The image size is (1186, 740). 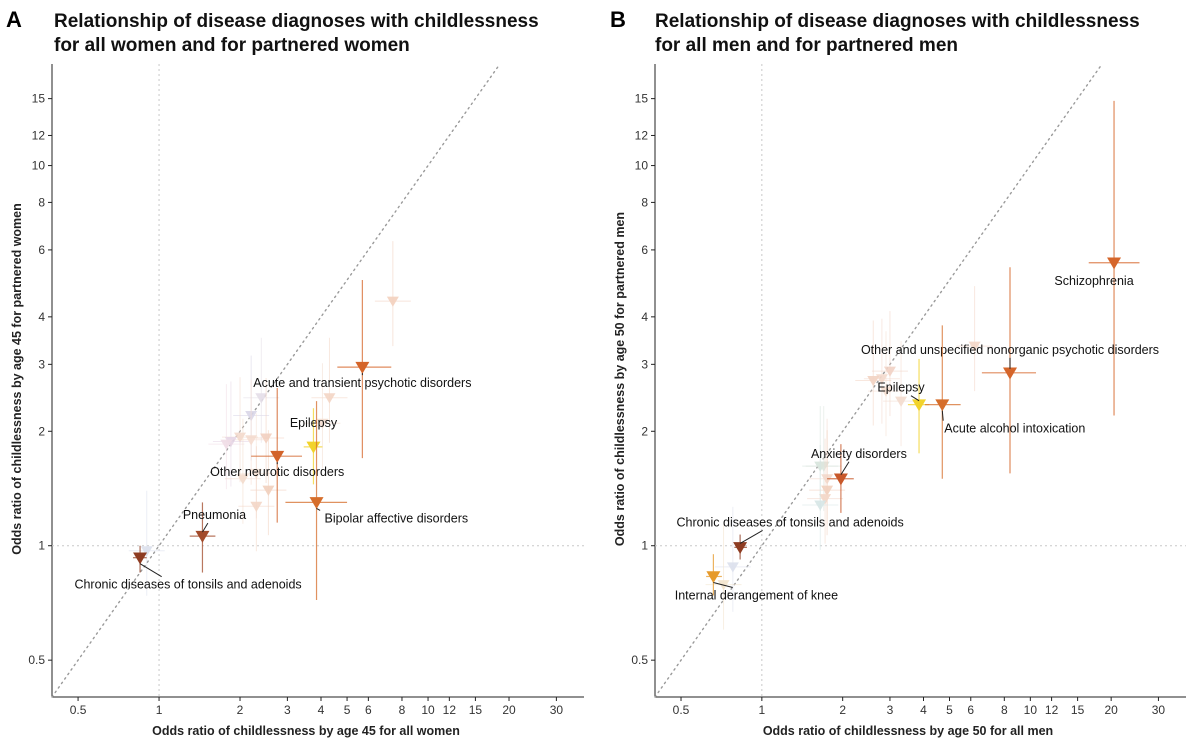 What do you see at coordinates (1031, 710) in the screenshot?
I see `x-tick-label: 10` at bounding box center [1031, 710].